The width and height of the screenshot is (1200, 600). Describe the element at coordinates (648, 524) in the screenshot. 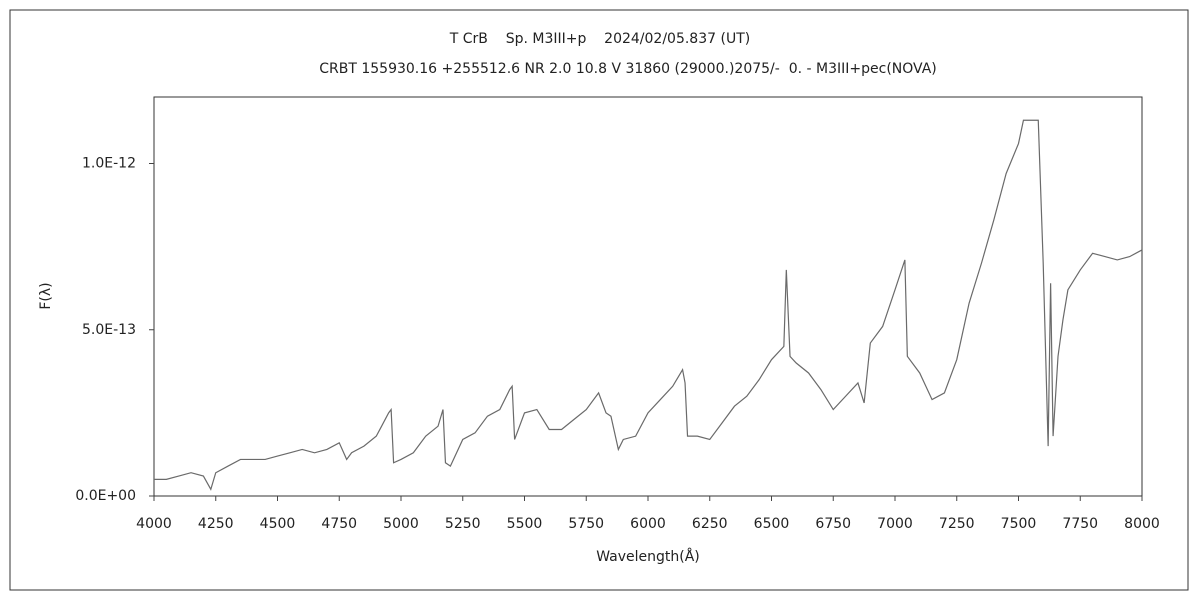

I see `x-tick-label: 6000` at that location.